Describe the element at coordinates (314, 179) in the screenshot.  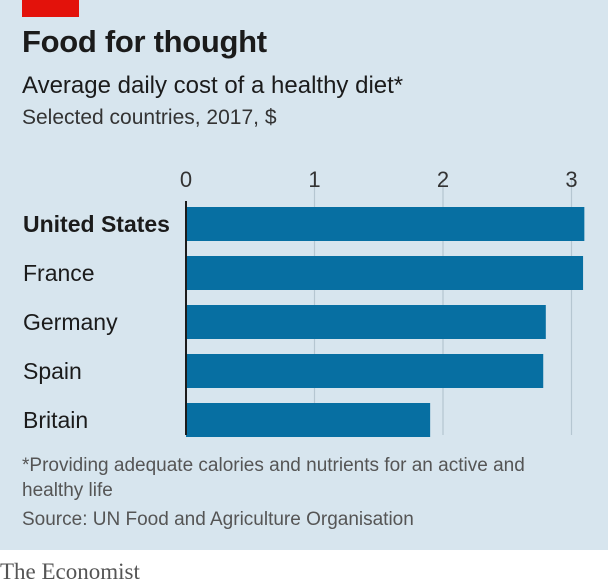
I see `x-tick-label: 1` at that location.